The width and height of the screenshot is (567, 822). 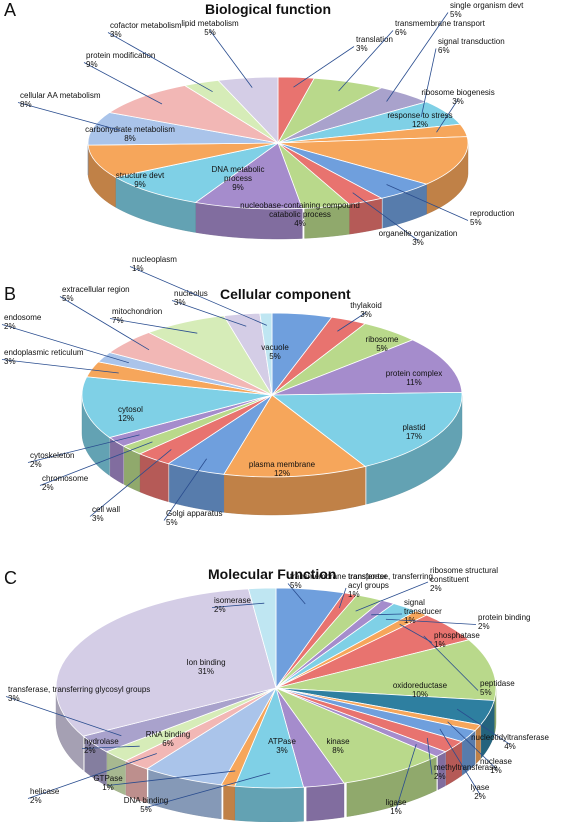 What do you see at coordinates (110, 746) in the screenshot?
I see `label-hydrolase: hydrolase 2%` at bounding box center [110, 746].